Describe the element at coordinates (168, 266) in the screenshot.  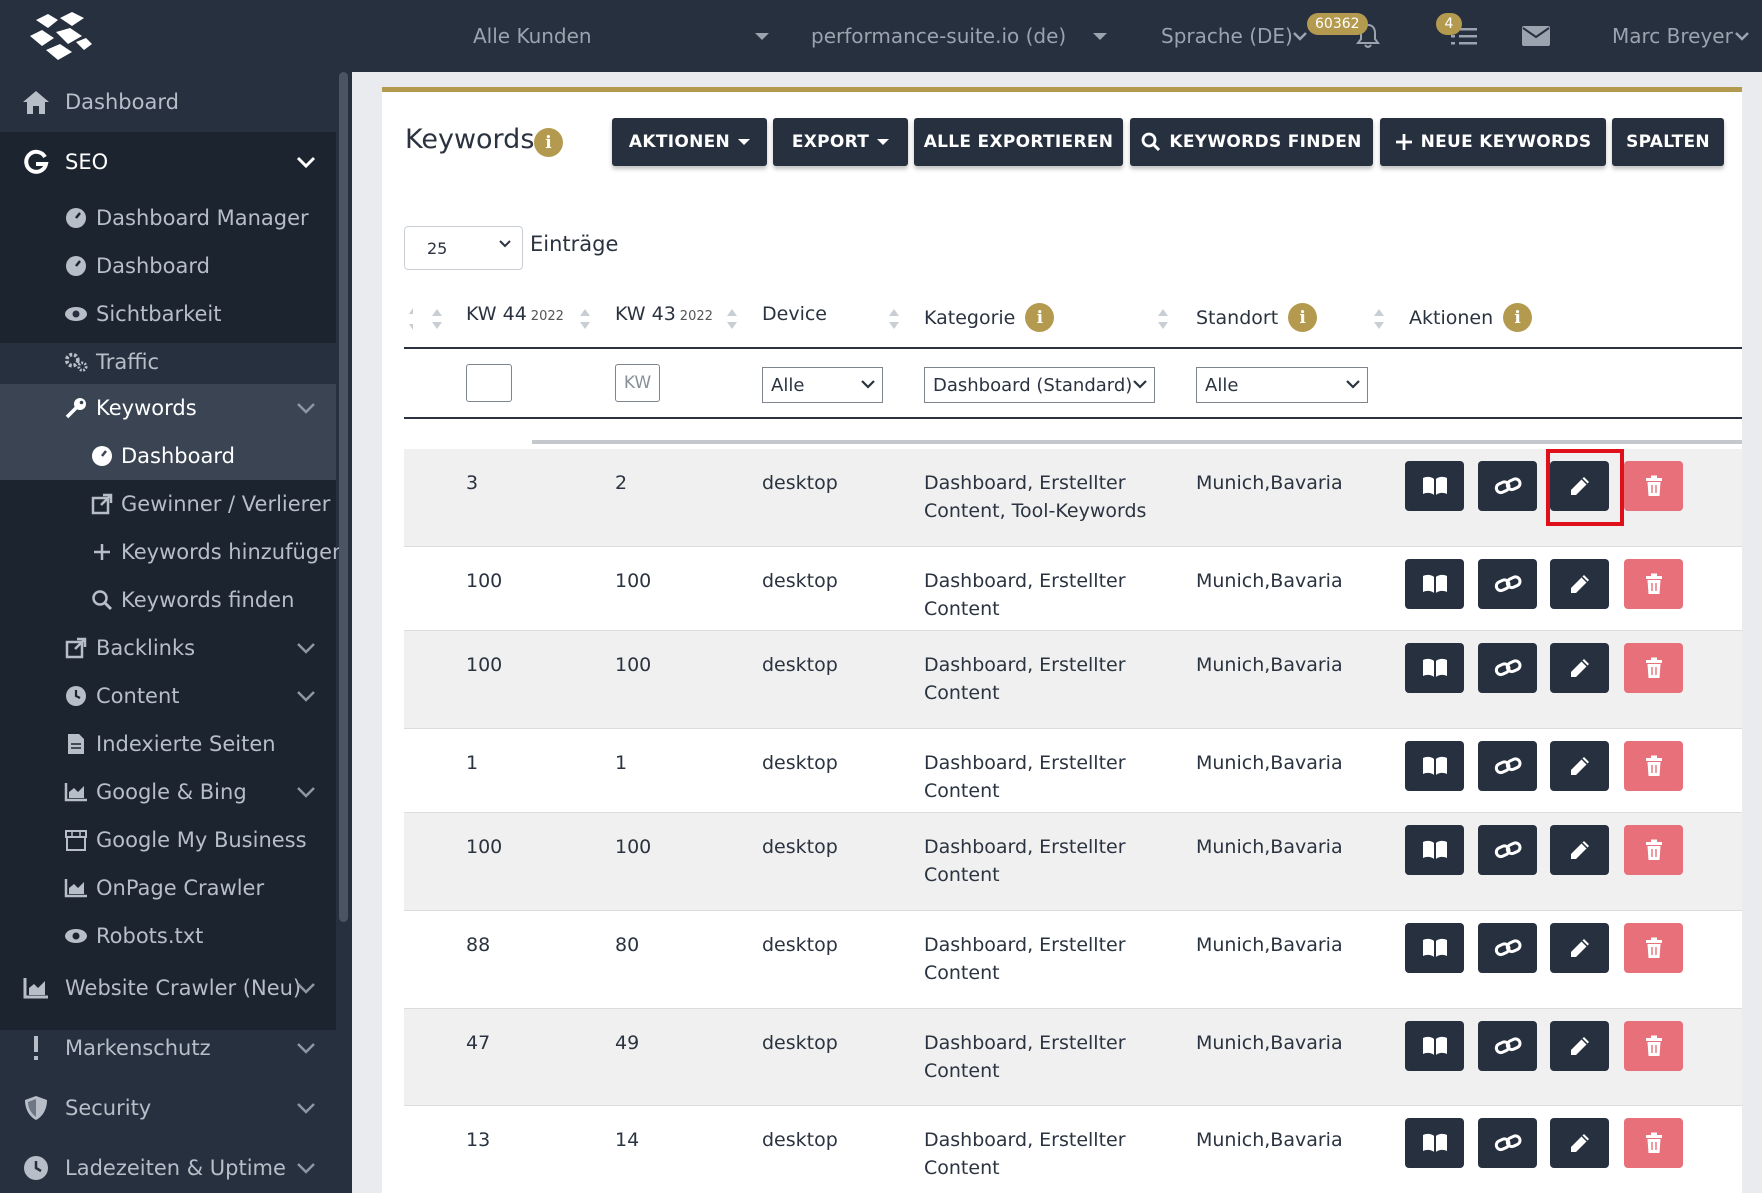
I see `sidebar-item-seo-dashboard: Dashboard` at that location.